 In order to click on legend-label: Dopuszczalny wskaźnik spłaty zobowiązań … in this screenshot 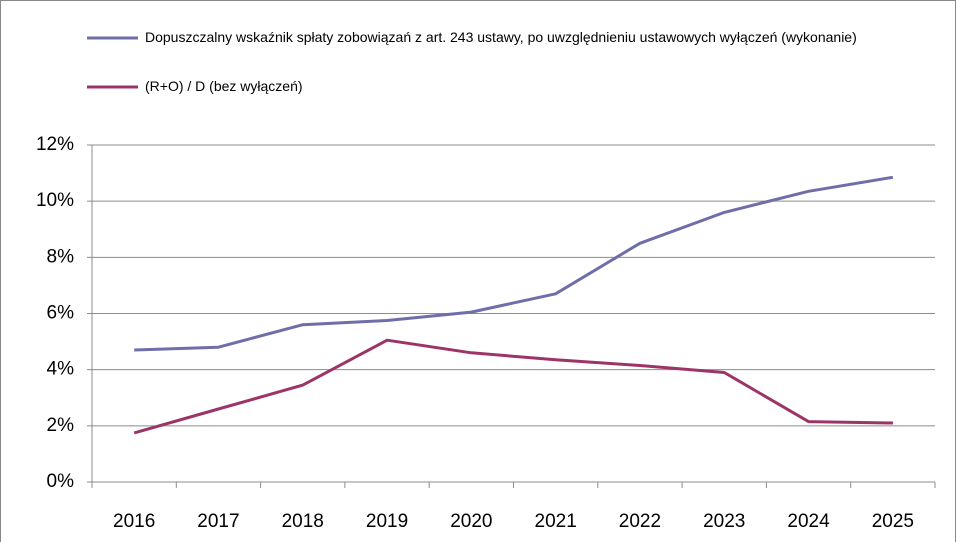, I will do `click(501, 37)`.